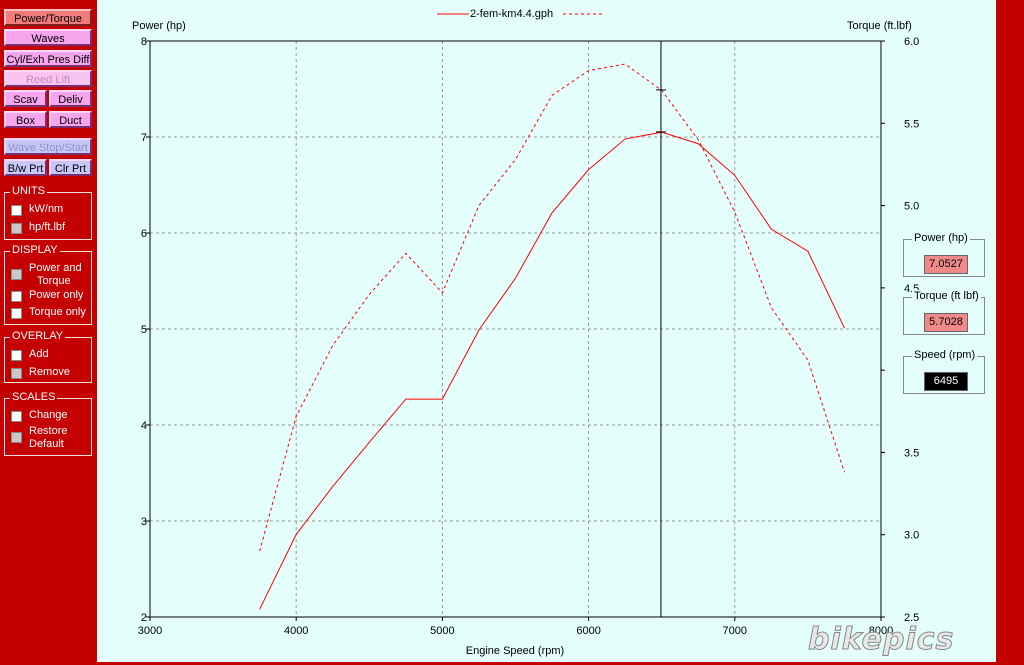  I want to click on overlay-title: OVERLAY, so click(38, 336).